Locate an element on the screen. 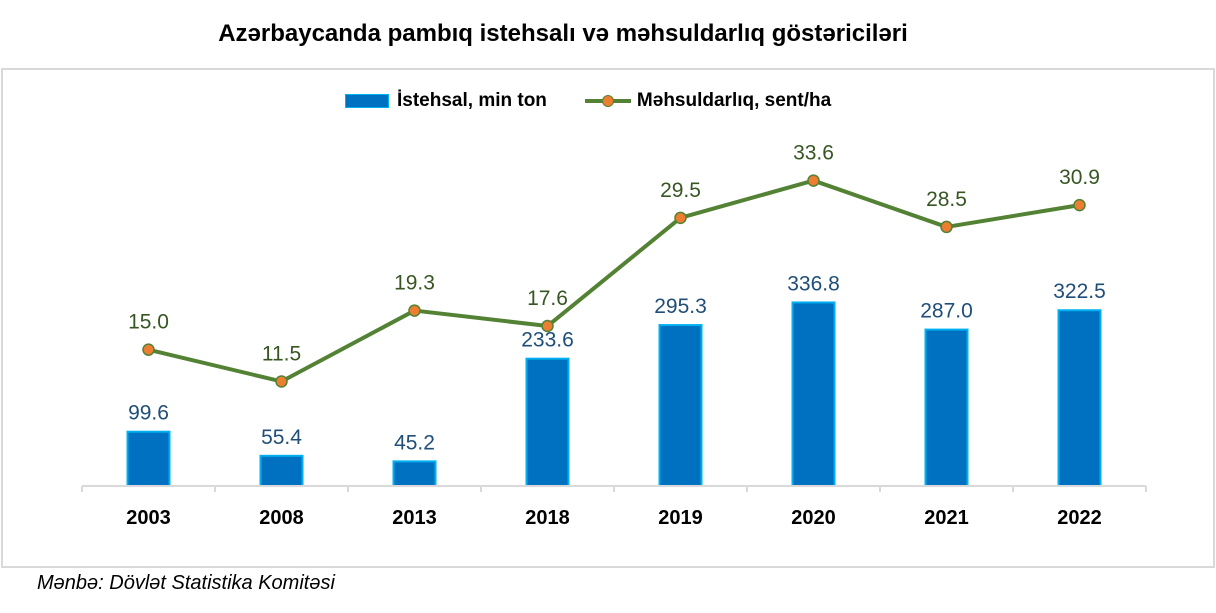 This screenshot has height=613, width=1216. legend-bar-swatch-icon is located at coordinates (367, 101).